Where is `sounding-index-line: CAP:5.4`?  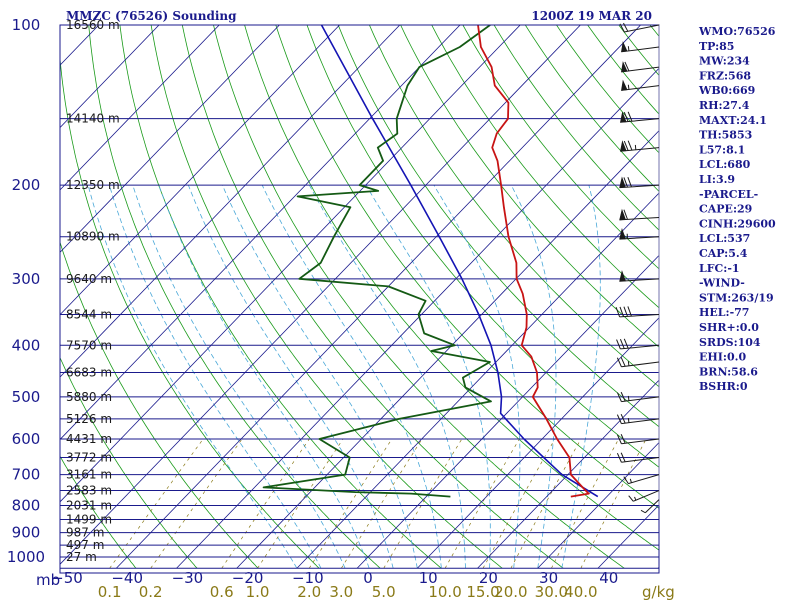 sounding-index-line: CAP:5.4 is located at coordinates (723, 253).